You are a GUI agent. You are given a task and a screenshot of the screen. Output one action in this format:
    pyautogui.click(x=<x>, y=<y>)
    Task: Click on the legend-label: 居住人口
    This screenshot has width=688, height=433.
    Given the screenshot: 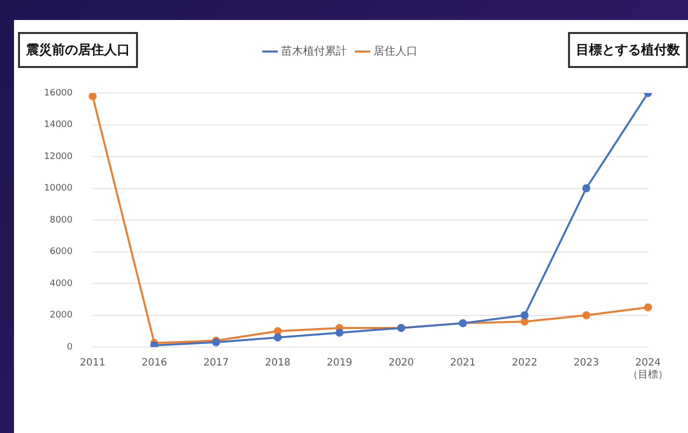 What is the action you would take?
    pyautogui.click(x=396, y=51)
    